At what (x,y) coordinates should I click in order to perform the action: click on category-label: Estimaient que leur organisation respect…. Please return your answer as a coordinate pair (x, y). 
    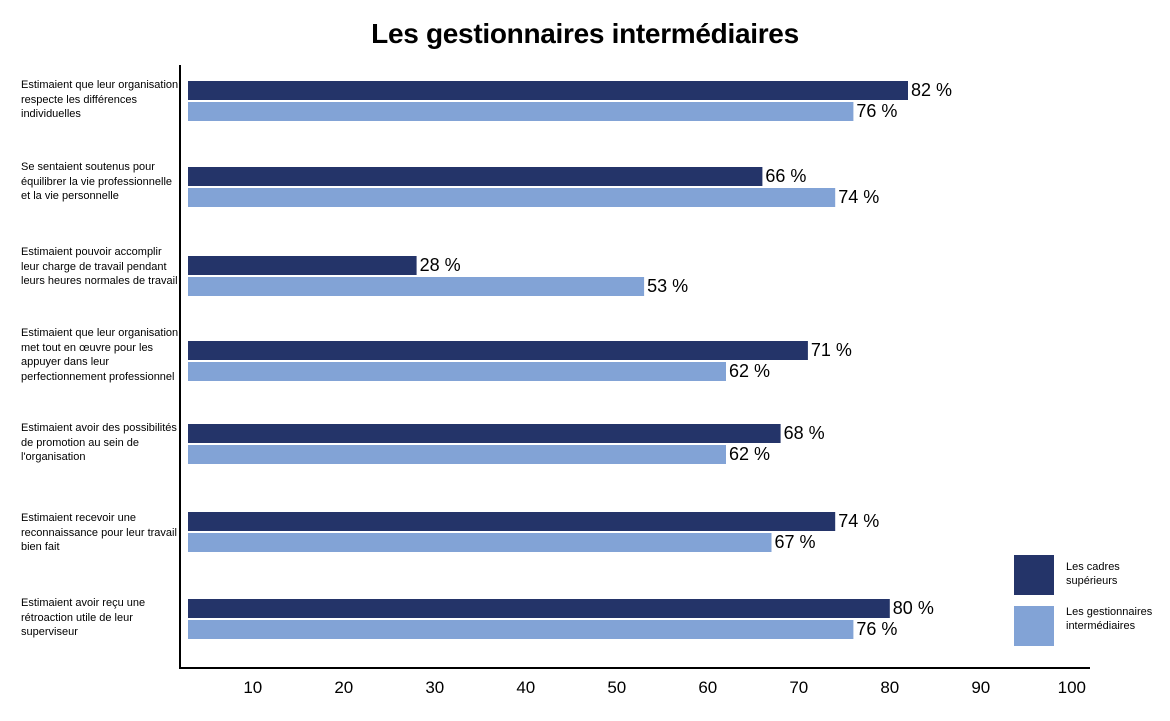
    Looking at the image, I should click on (100, 100).